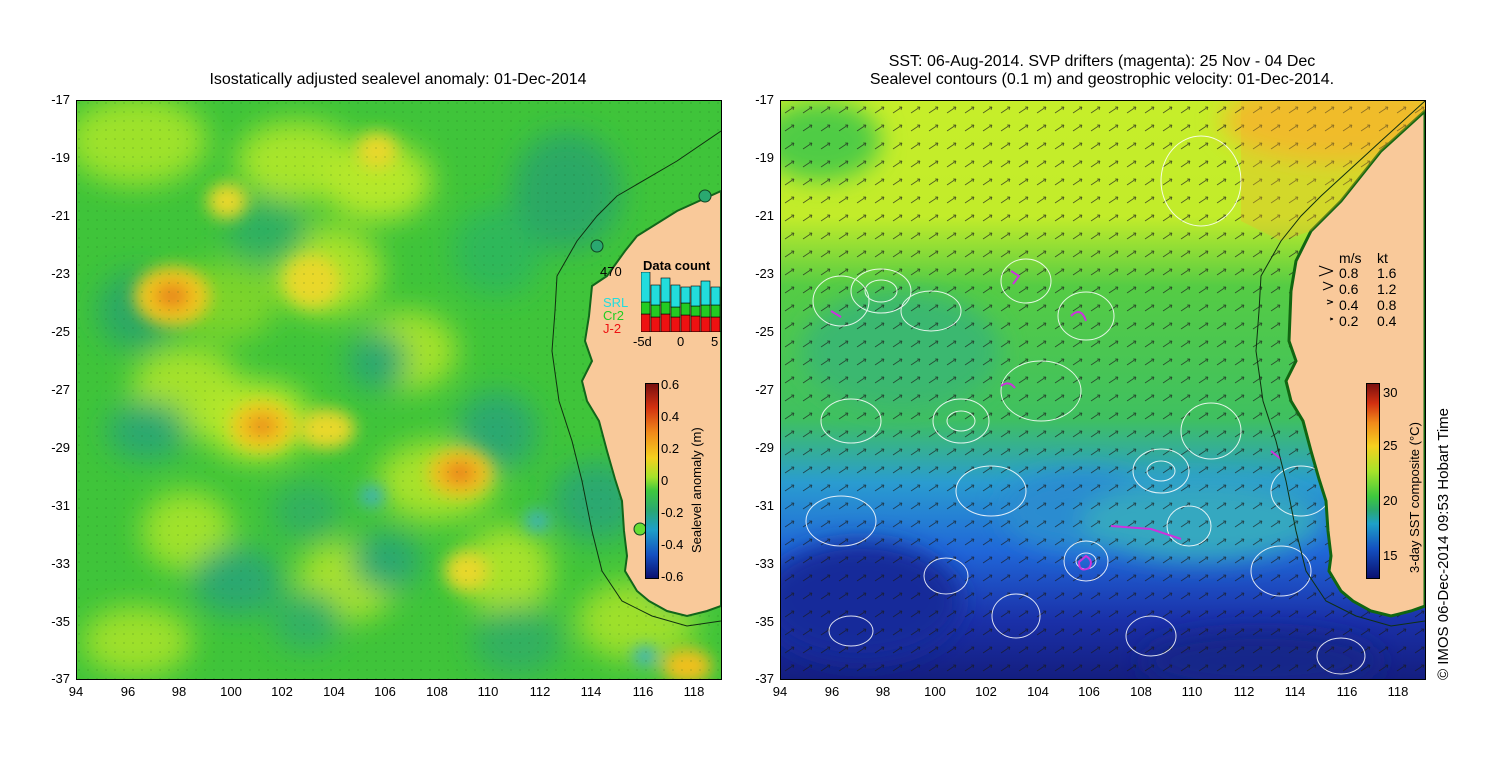  Describe the element at coordinates (1414, 497) in the screenshot. I see `sst-colorbar-label: 3-day SST composite (°C)` at that location.